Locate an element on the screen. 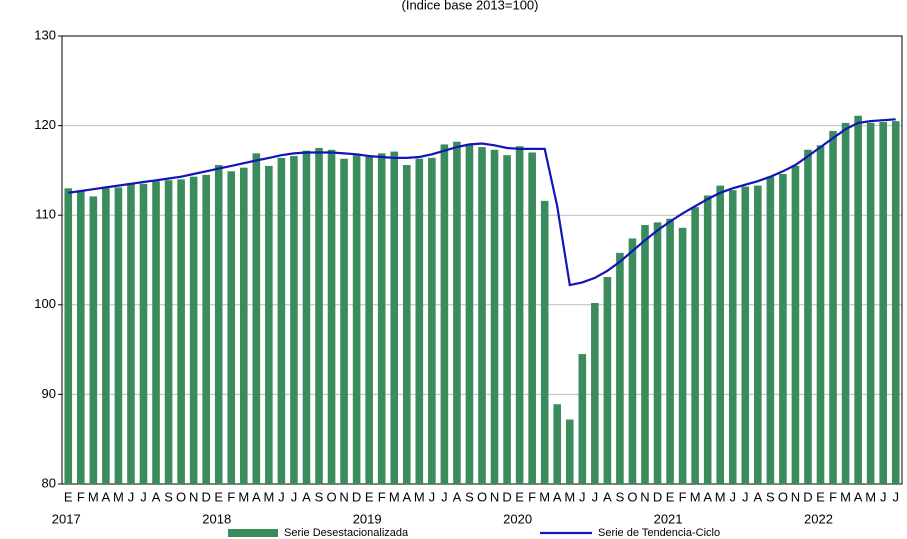 The width and height of the screenshot is (907, 539). year-label: 2022 is located at coordinates (818, 518).